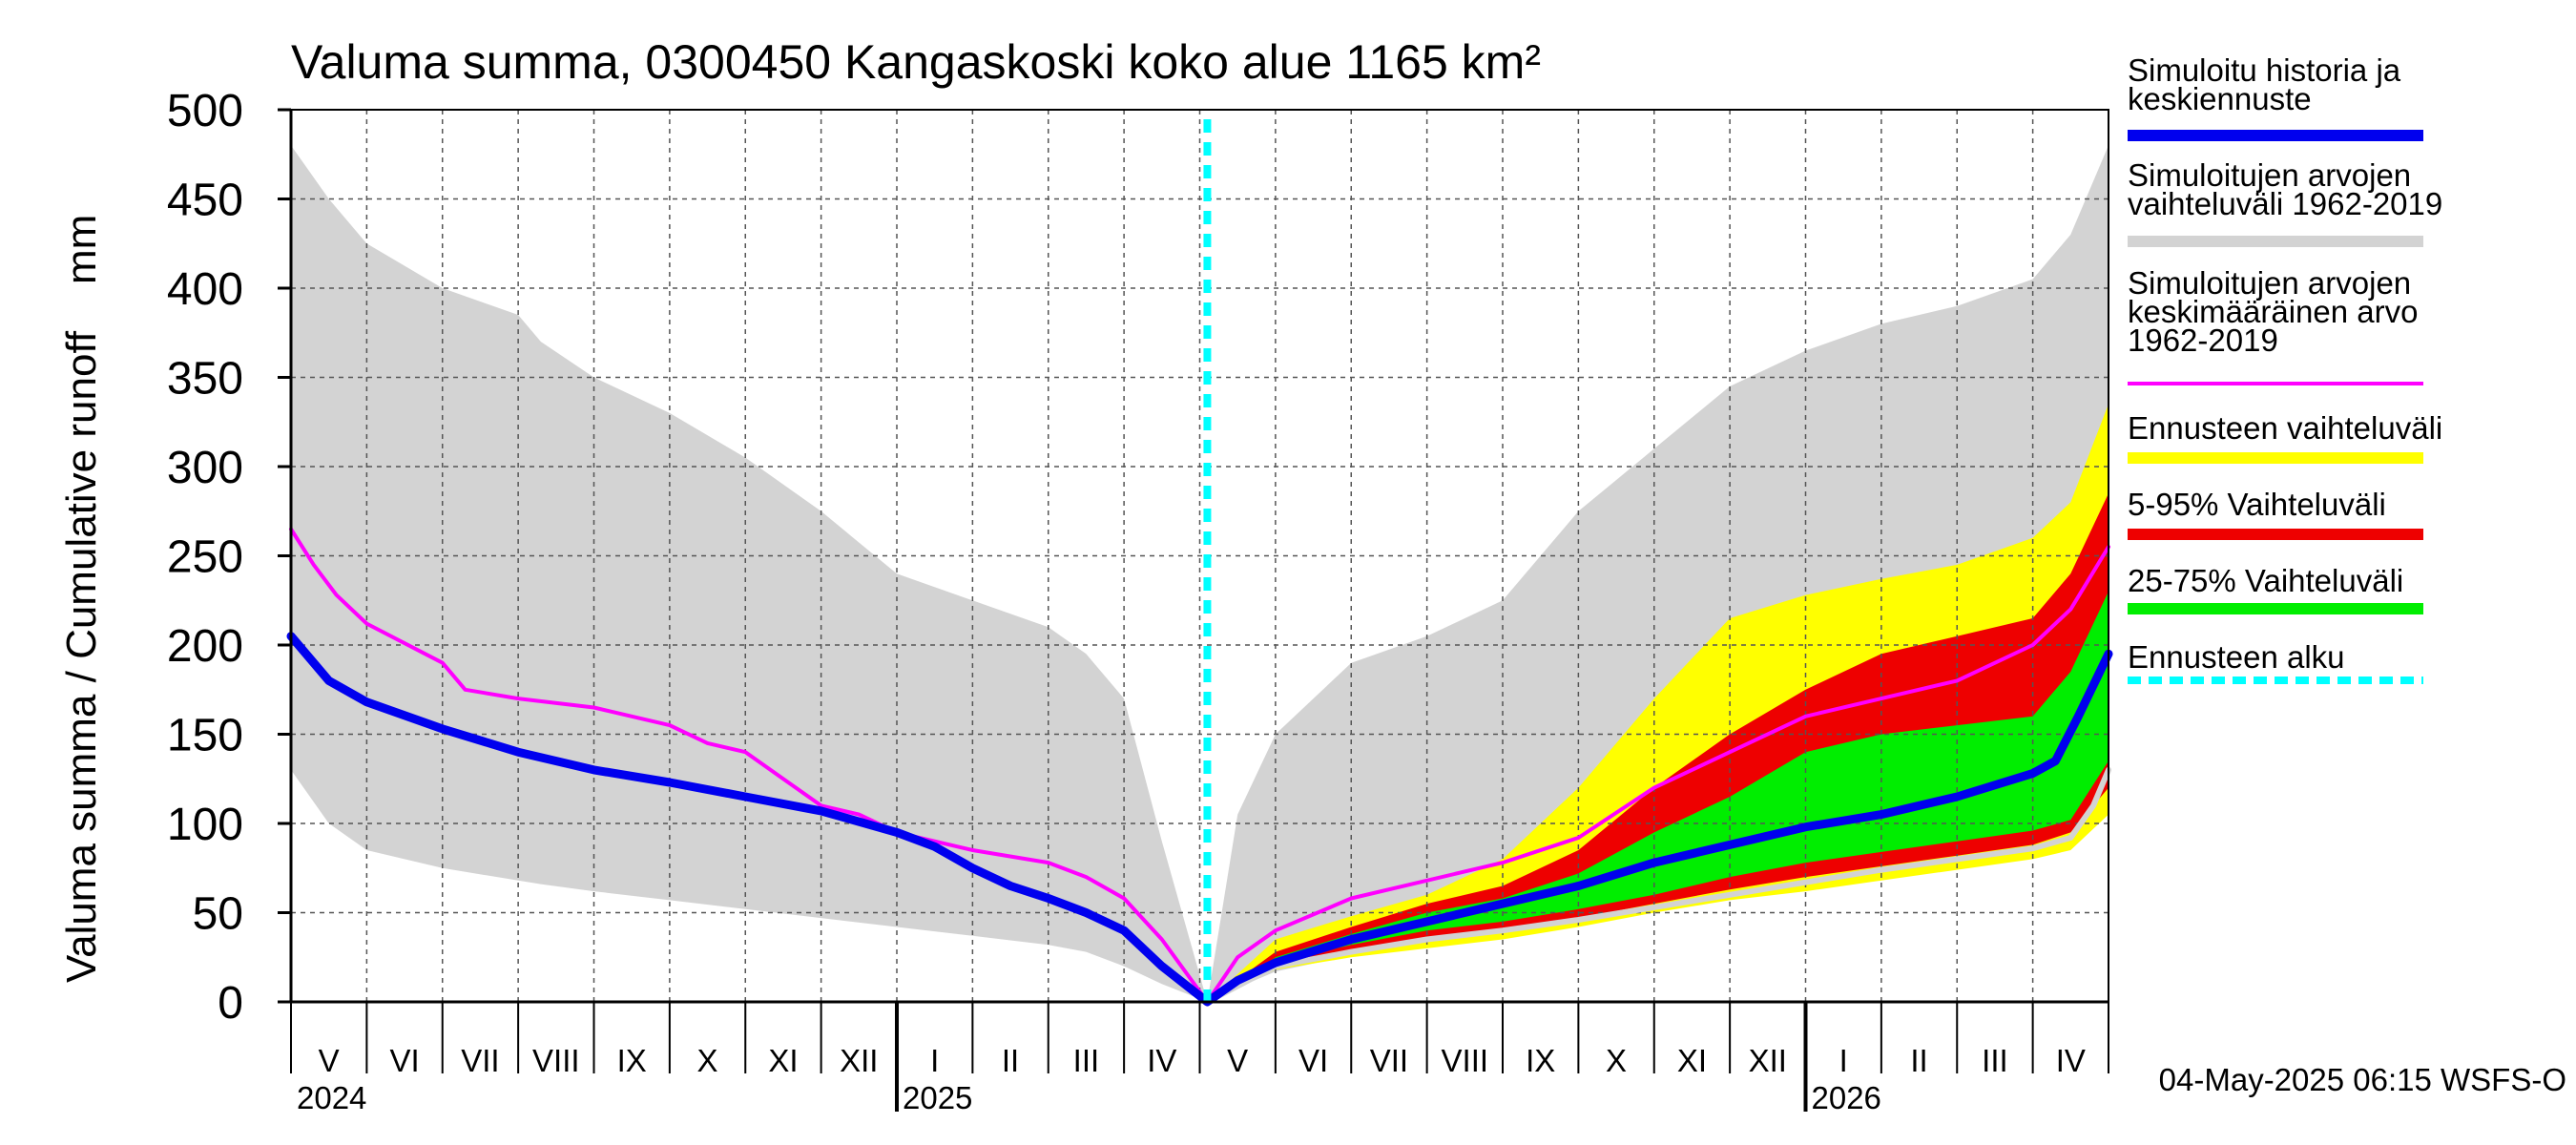  I want to click on legend-label: 1962-2019, so click(2203, 340).